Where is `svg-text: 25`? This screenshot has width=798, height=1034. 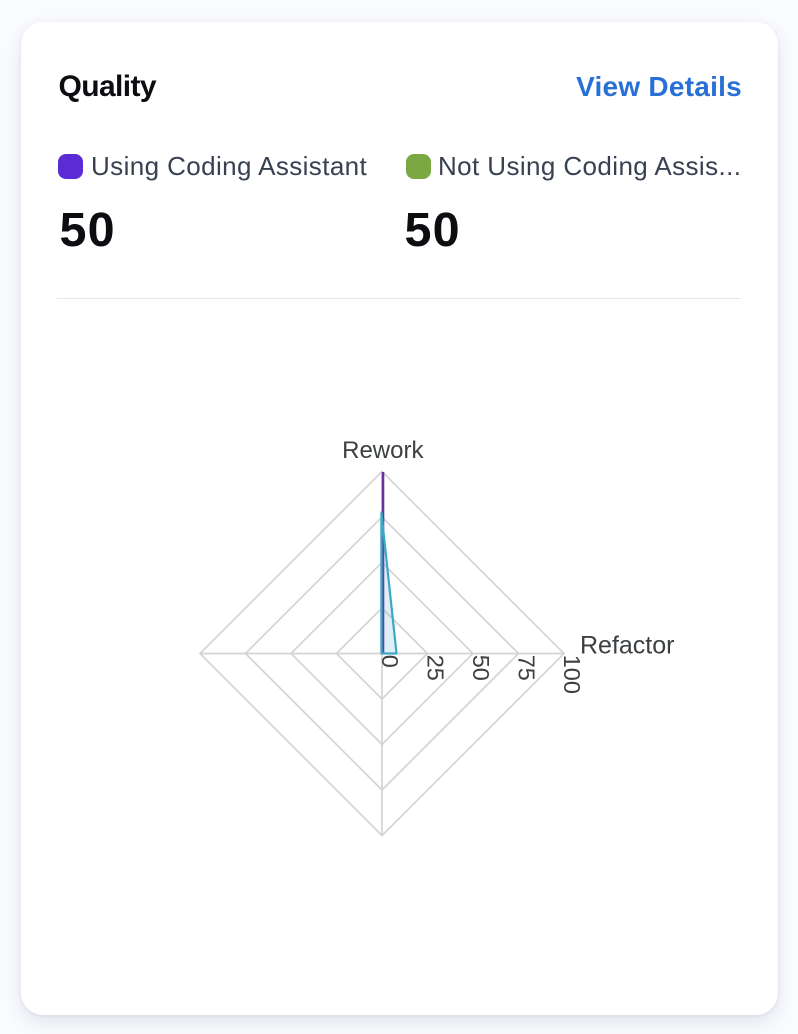 svg-text: 25 is located at coordinates (436, 668).